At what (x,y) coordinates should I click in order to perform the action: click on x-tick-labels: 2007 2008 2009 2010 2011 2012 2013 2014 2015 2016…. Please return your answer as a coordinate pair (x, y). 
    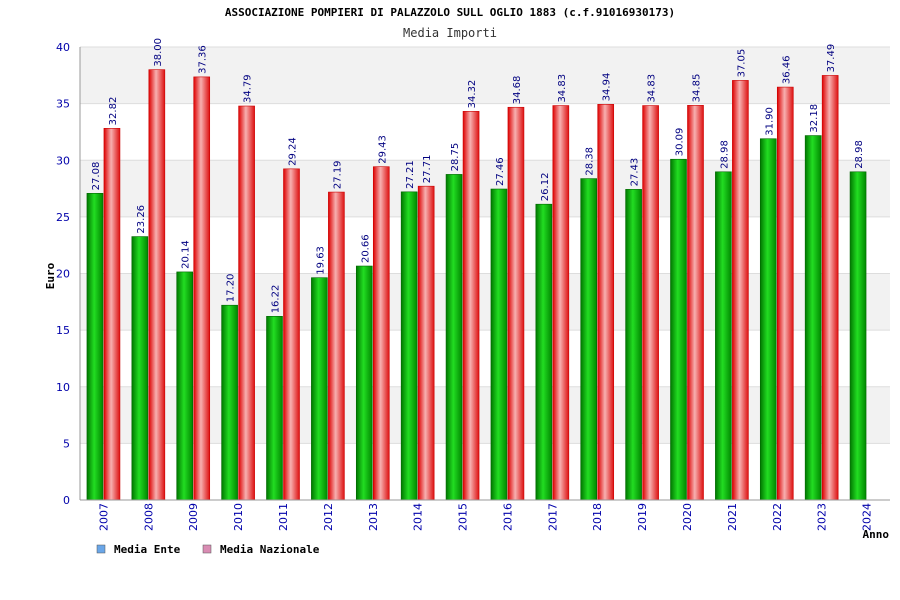
    Looking at the image, I should click on (485, 517).